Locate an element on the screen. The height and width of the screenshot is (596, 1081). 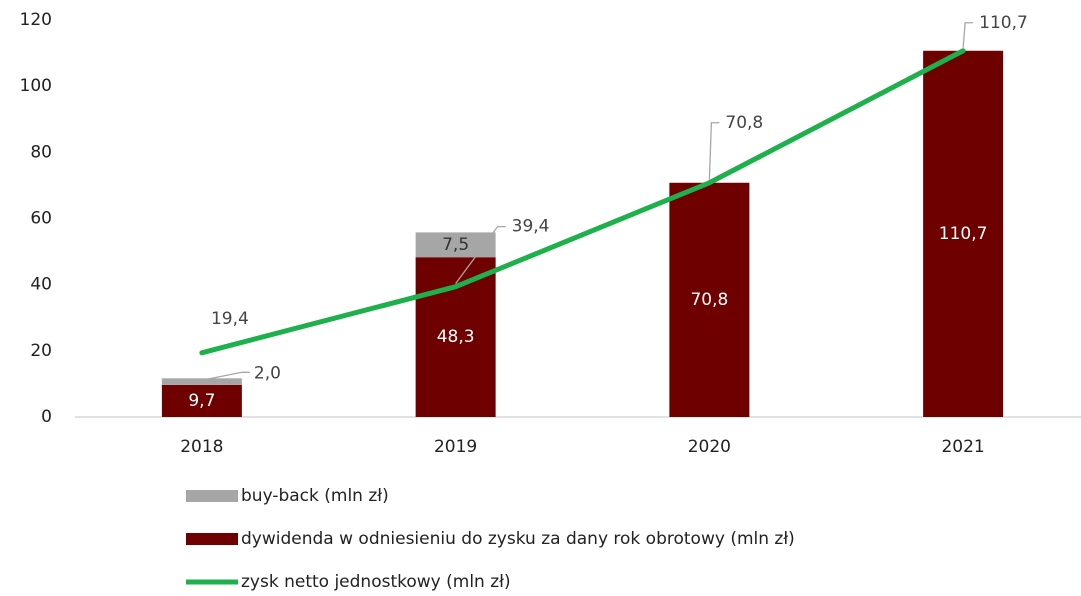
y-tick-label: 40 is located at coordinates (41, 285).